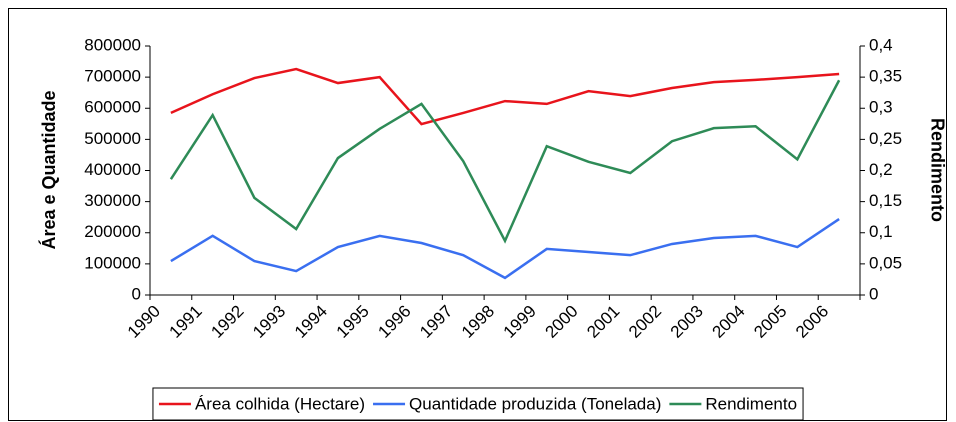 This screenshot has height=422, width=956. Describe the element at coordinates (885, 200) in the screenshot. I see `y2-tick-label: 0,15` at that location.